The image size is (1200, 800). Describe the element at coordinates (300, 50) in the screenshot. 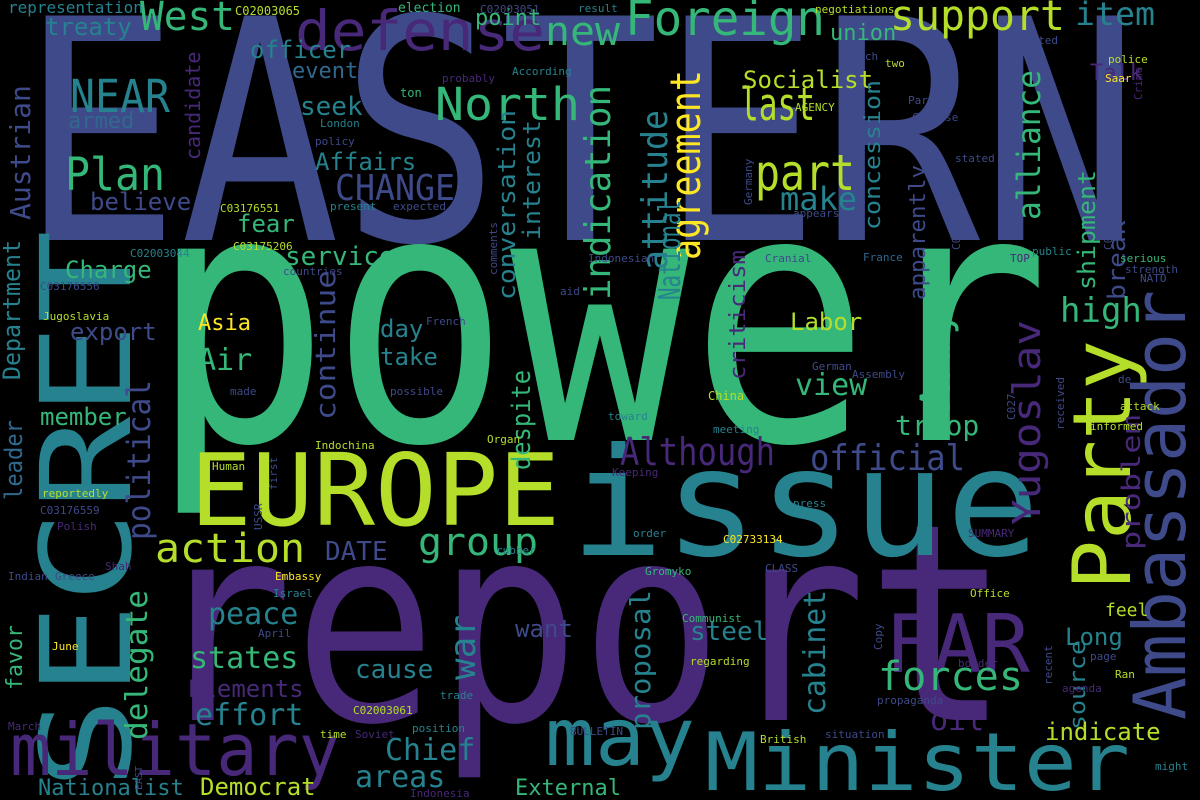

I see `word: officer` at that location.